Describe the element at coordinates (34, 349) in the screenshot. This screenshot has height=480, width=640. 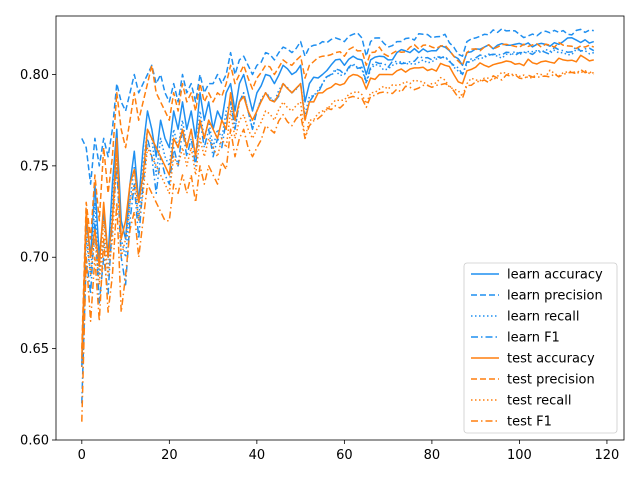
I see `y-tick-label: 0.65` at that location.